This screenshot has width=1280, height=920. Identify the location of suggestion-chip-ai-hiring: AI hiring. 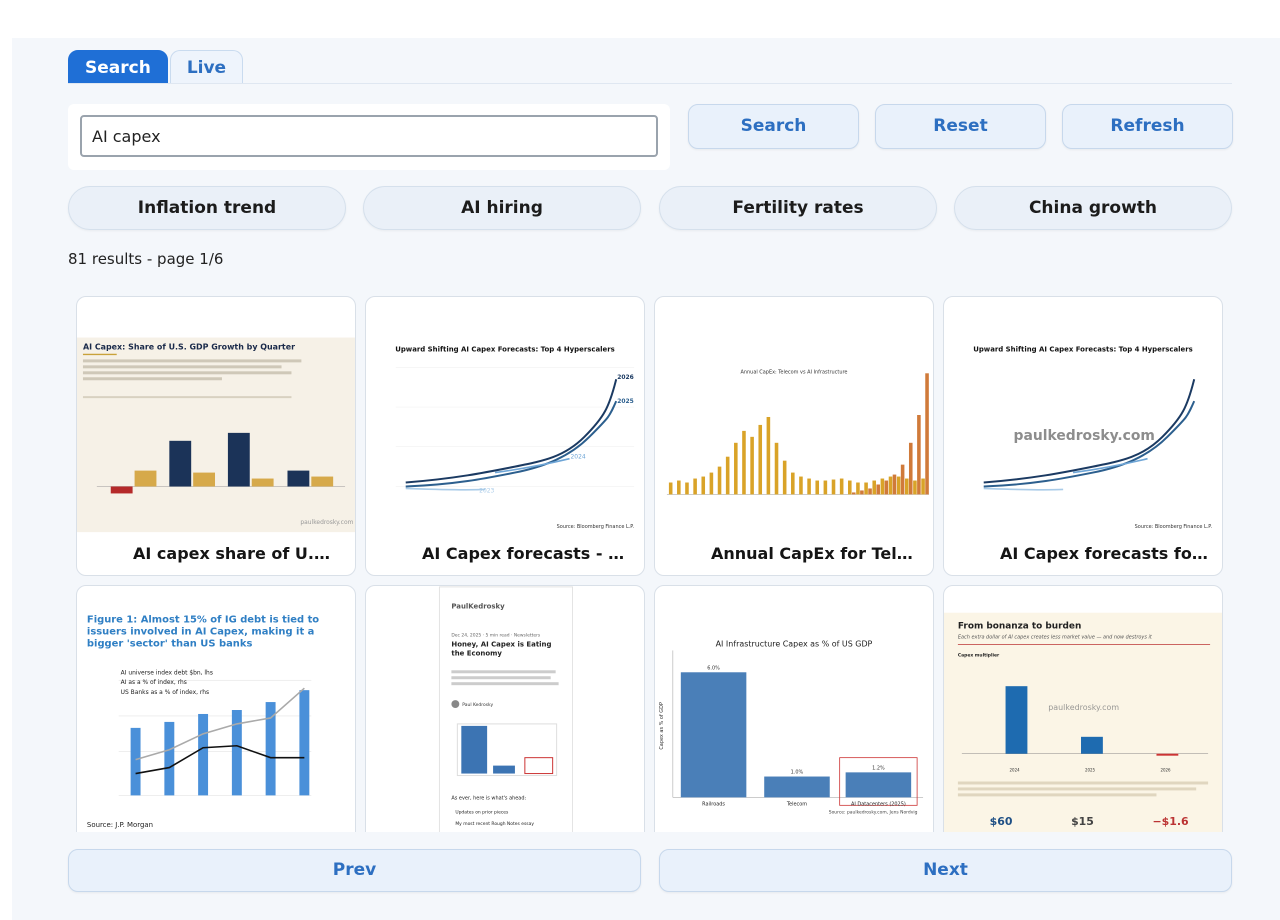
(502, 208).